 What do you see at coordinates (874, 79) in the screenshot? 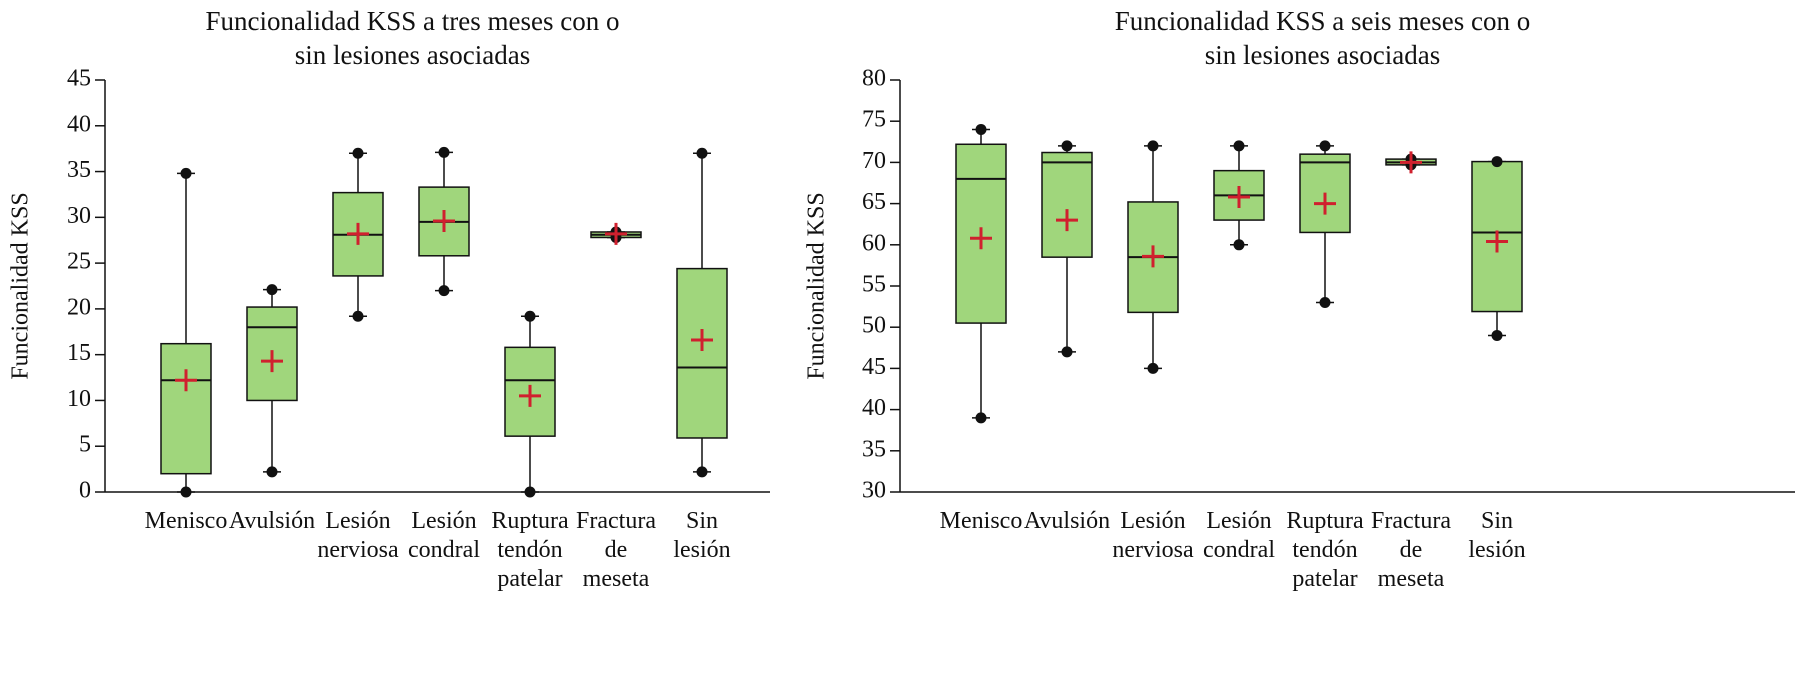
I see `y-tick-label: 80` at bounding box center [874, 79].